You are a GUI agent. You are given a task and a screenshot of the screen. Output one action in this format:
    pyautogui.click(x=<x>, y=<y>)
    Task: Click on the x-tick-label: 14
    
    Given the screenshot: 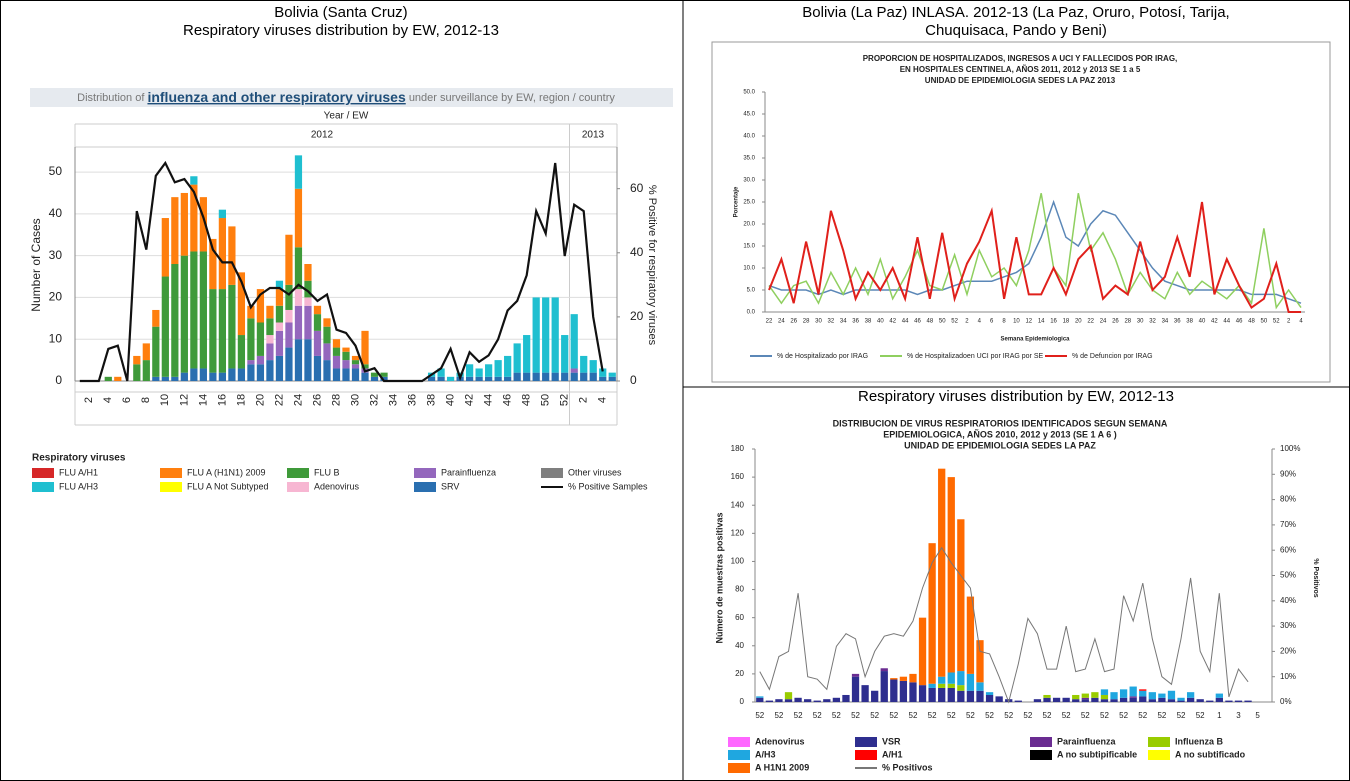 What is the action you would take?
    pyautogui.click(x=203, y=400)
    